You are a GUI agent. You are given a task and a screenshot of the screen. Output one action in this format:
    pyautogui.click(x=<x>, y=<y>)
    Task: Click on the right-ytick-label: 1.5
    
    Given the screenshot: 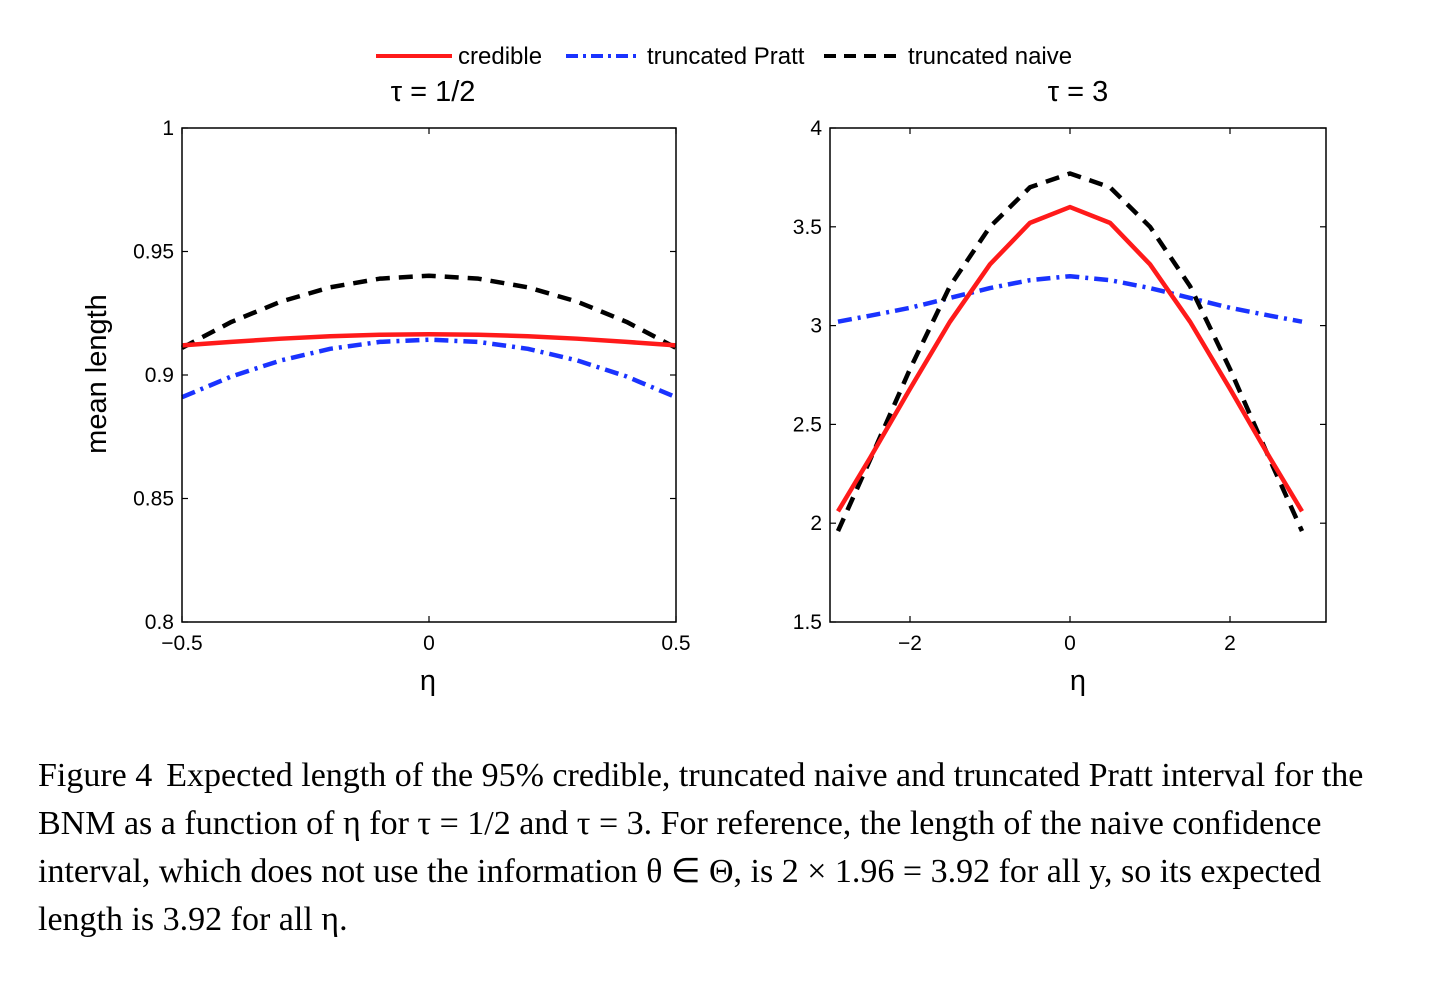 What is the action you would take?
    pyautogui.click(x=807, y=622)
    